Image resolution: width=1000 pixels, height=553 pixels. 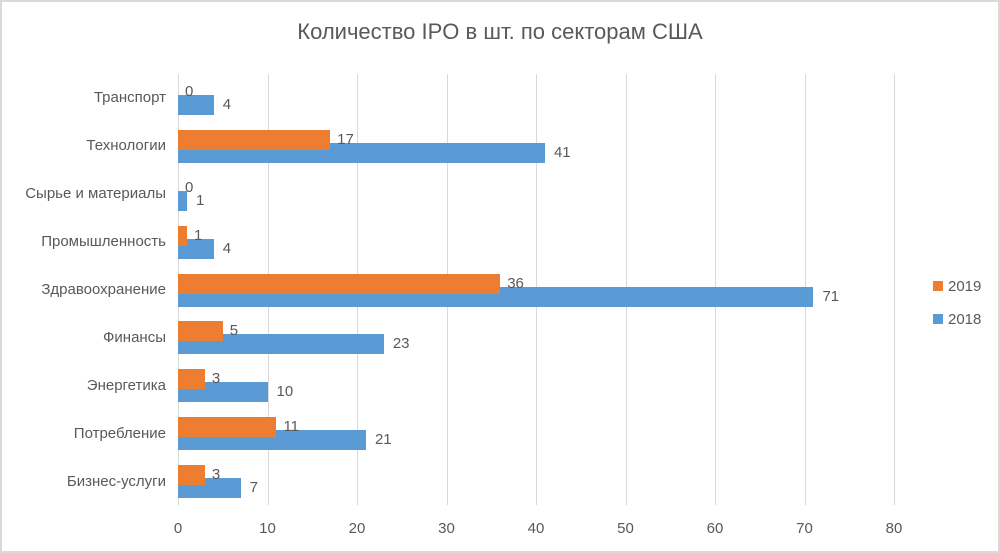 I want to click on category-label: Энергетика, so click(x=126, y=385).